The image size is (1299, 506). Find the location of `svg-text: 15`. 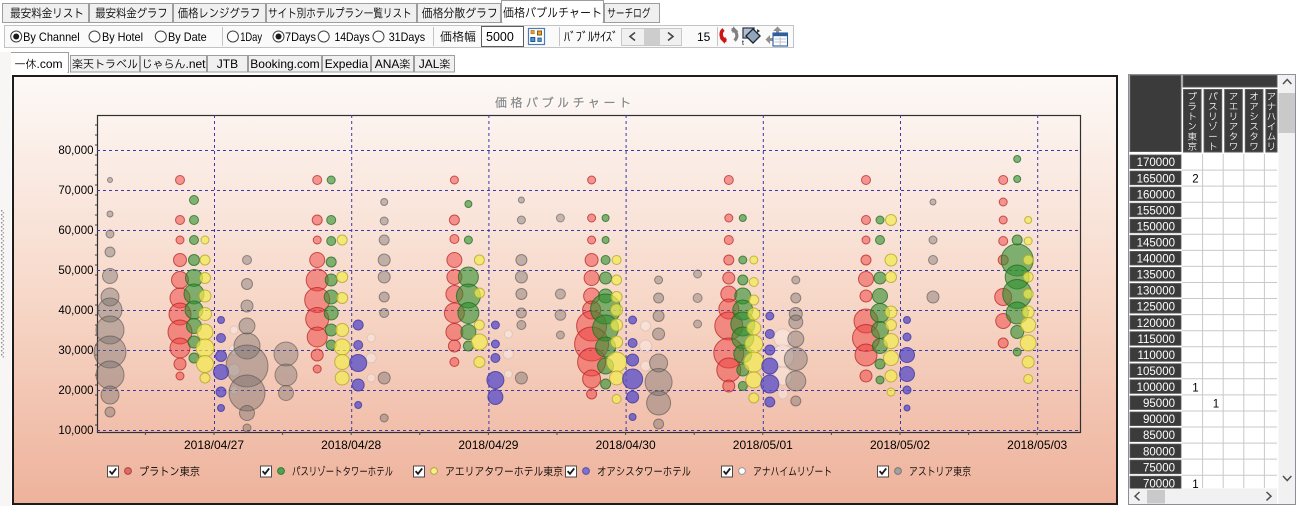

svg-text: 15 is located at coordinates (704, 37).